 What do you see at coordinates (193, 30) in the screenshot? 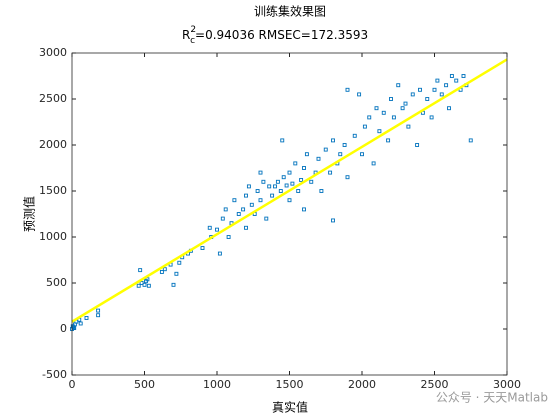
I see `subtitle-sup: 2` at bounding box center [193, 30].